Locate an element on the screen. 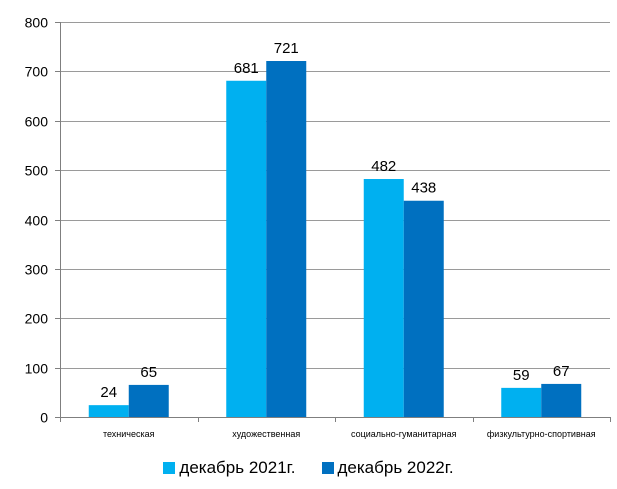 Image resolution: width=617 pixels, height=489 pixels. y-tick-label: 200 is located at coordinates (37, 319).